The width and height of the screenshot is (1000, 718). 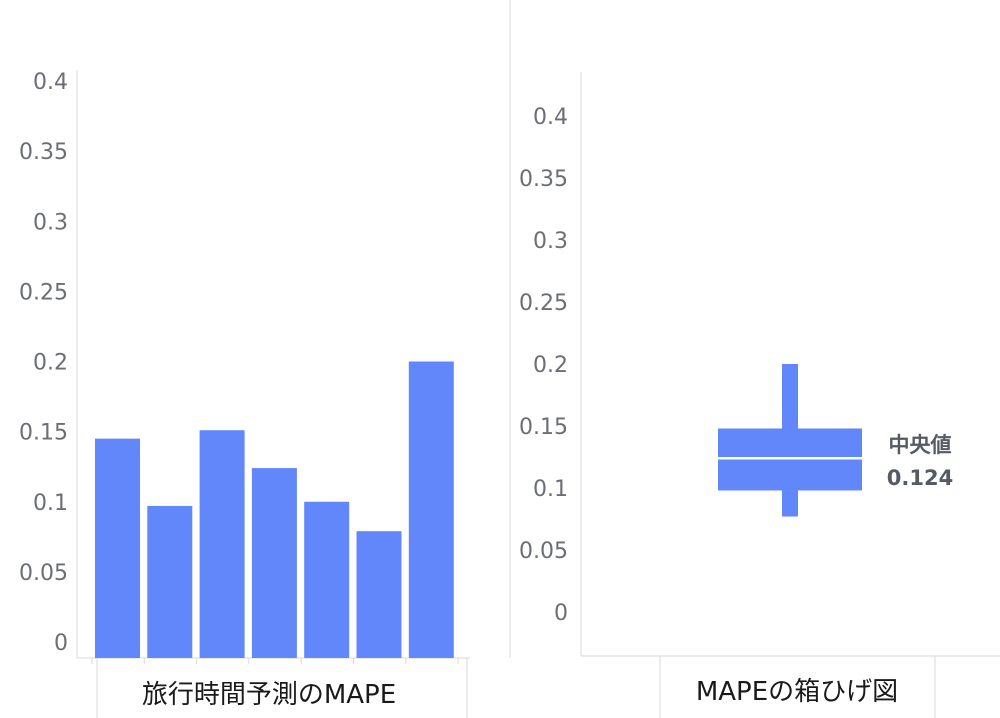 What do you see at coordinates (550, 489) in the screenshot?
I see `box-y-tick-label: 0.1` at bounding box center [550, 489].